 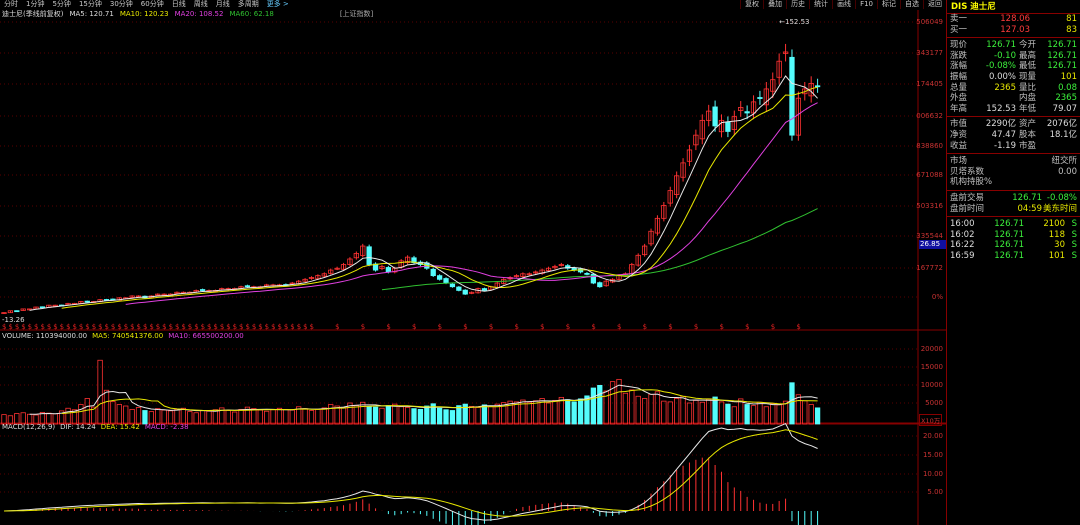 I want to click on quote-label: 收益, so click(x=959, y=145).